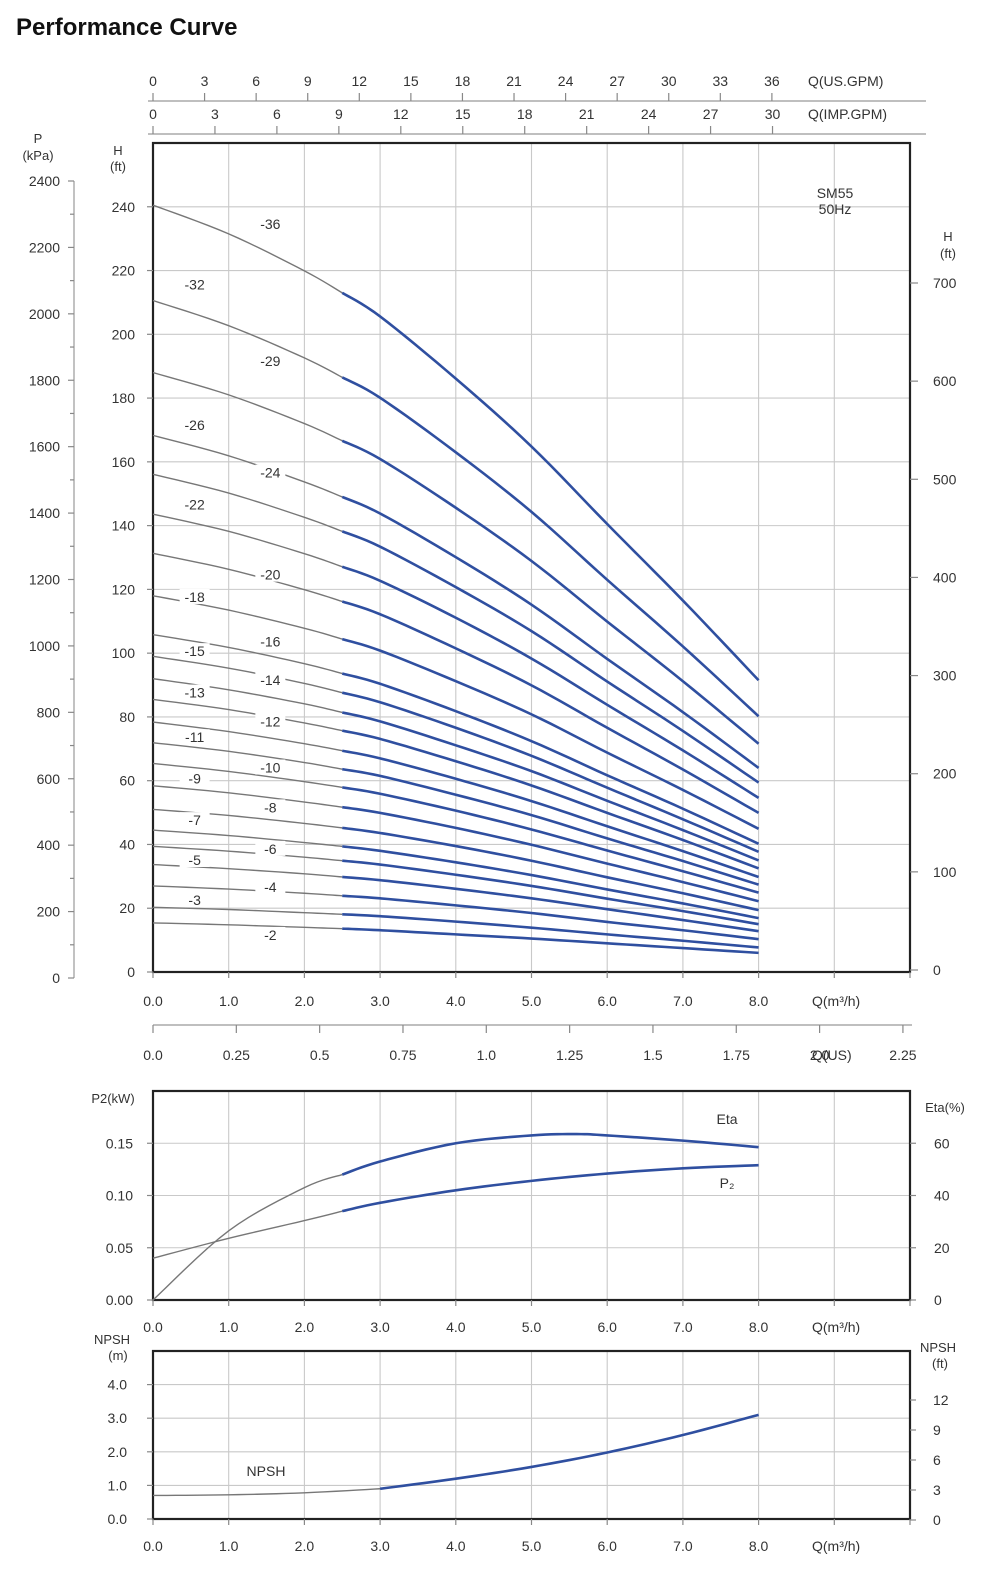 The height and width of the screenshot is (1584, 1000). I want to click on eta-curve-blue-segment, so click(550, 1154).